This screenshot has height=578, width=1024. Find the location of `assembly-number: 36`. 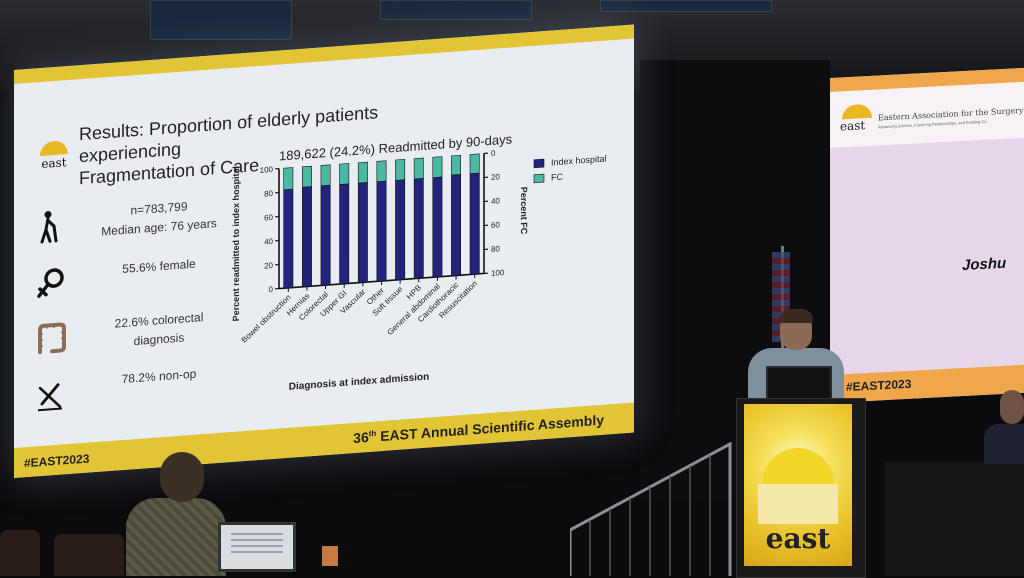

assembly-number: 36 is located at coordinates (361, 437).